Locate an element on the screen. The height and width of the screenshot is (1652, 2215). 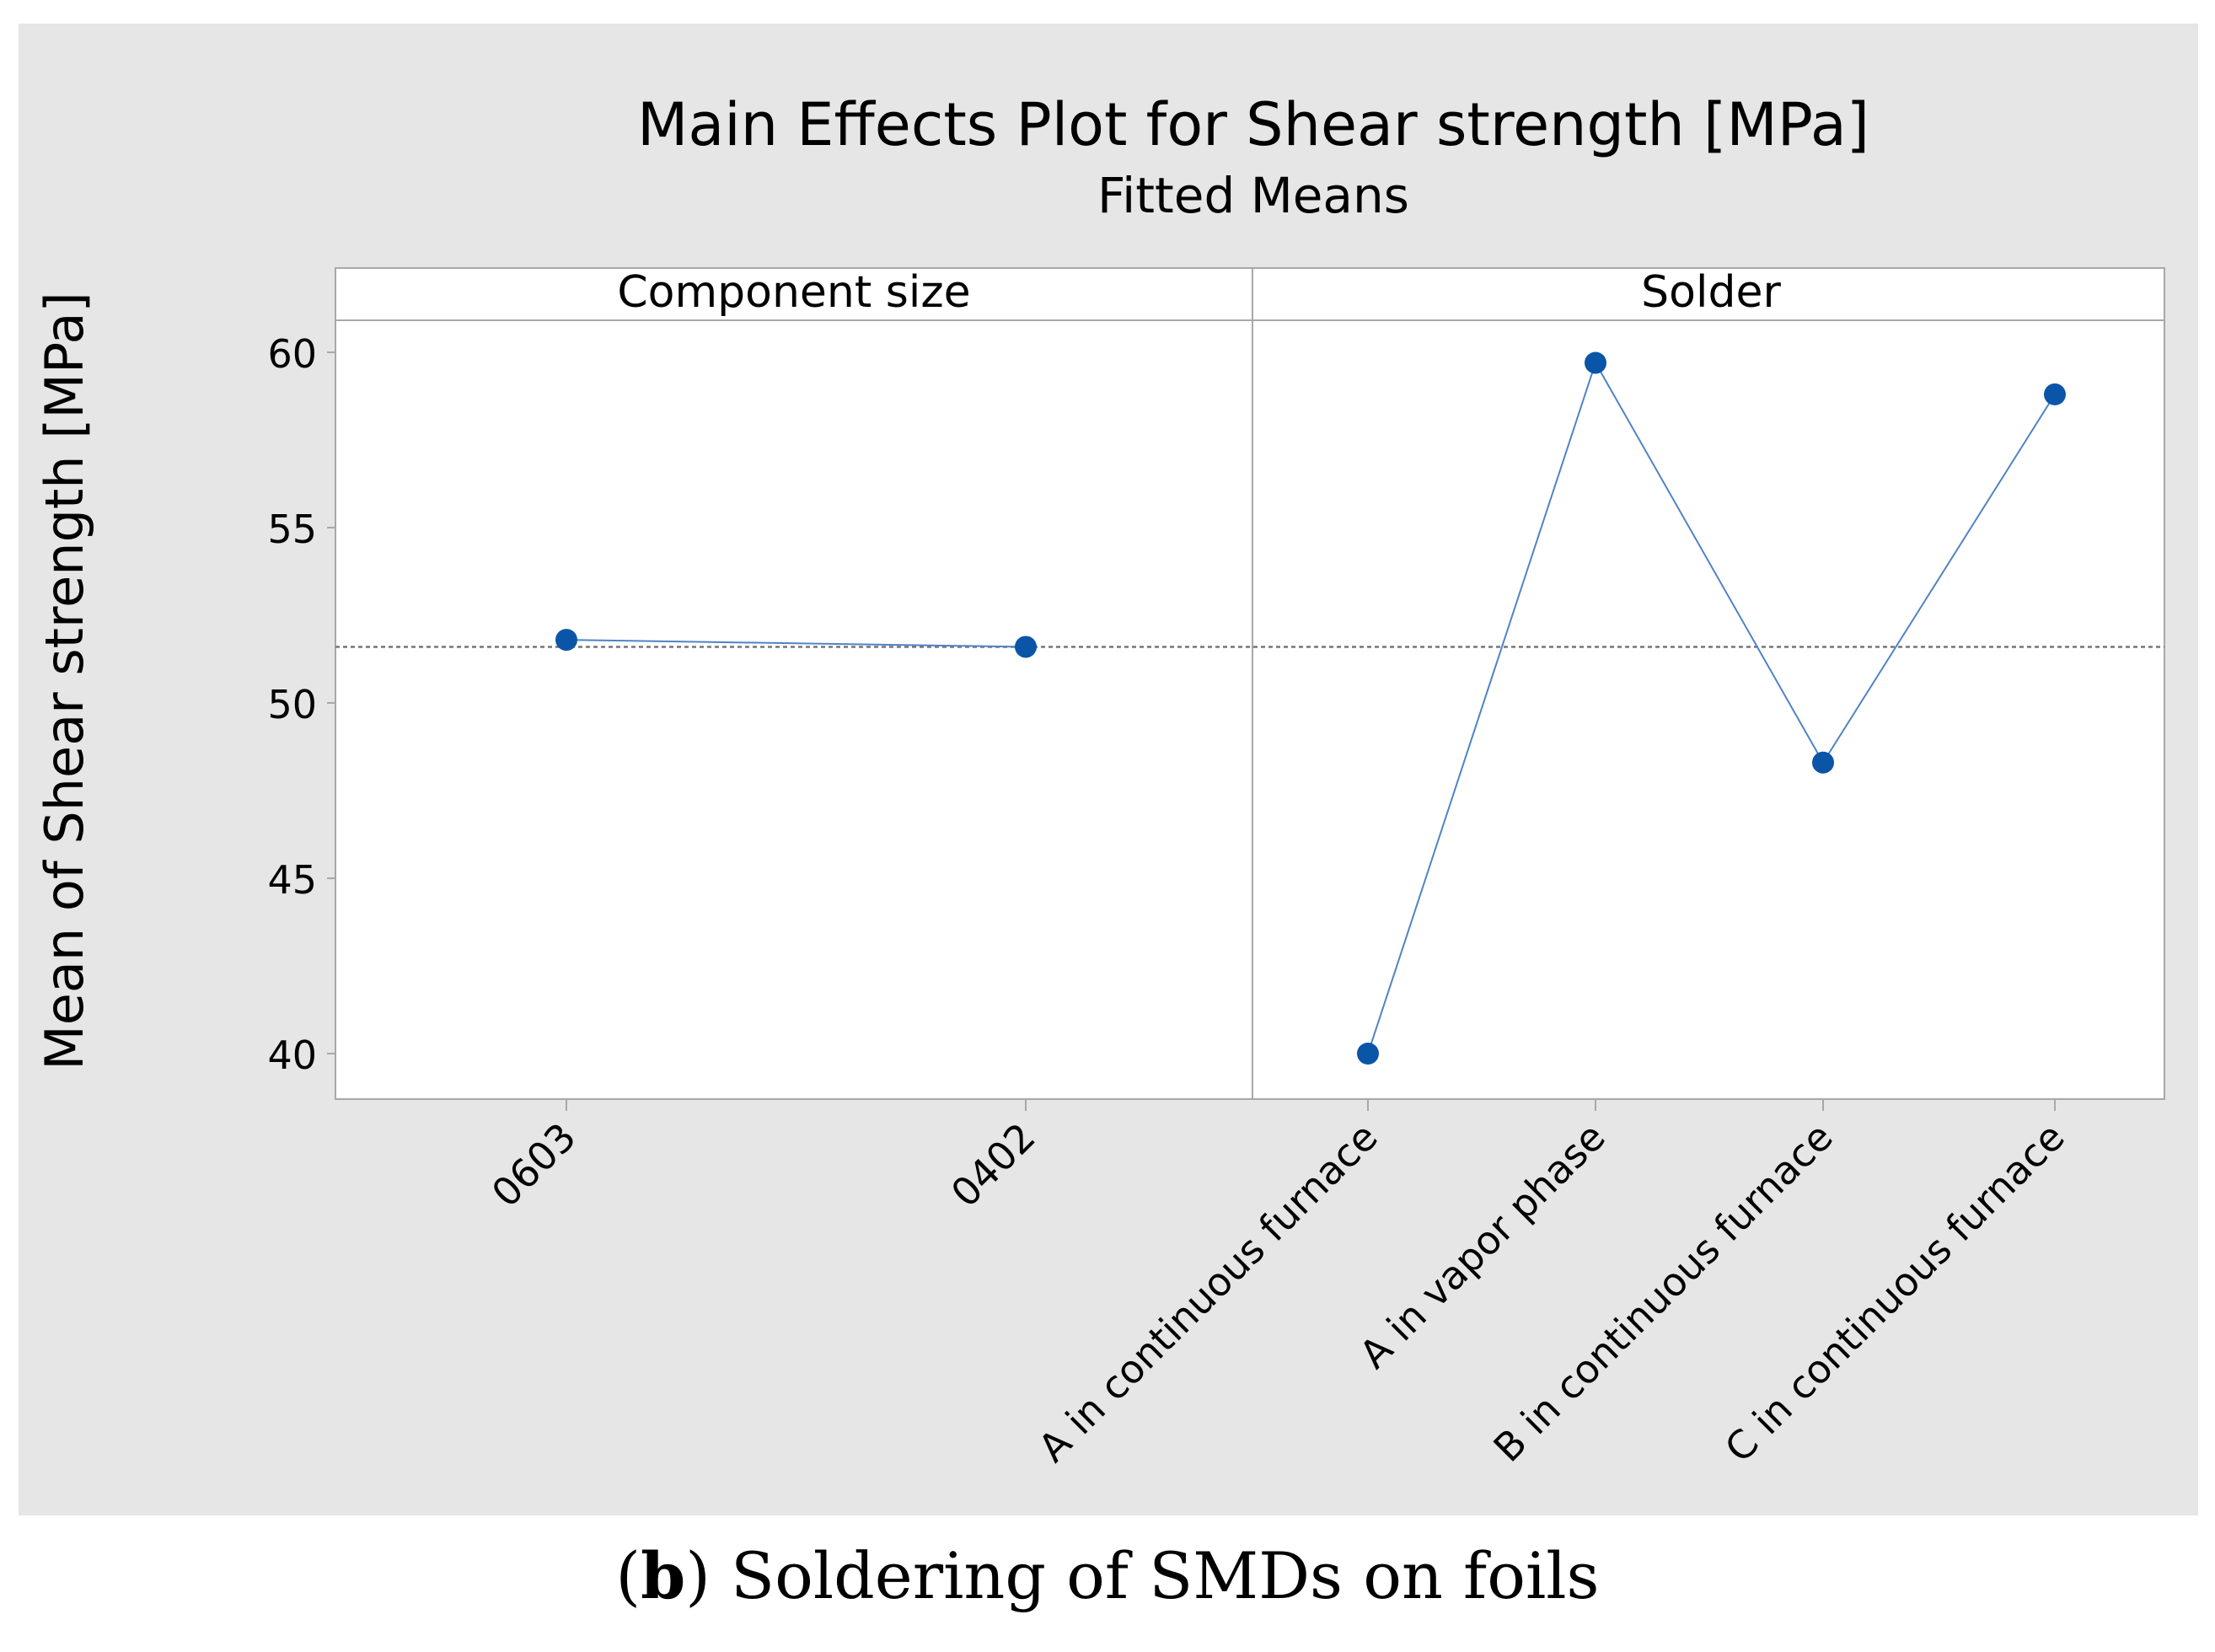
figure-caption: (b) Soldering of SMDs on foils is located at coordinates (1107, 1576).